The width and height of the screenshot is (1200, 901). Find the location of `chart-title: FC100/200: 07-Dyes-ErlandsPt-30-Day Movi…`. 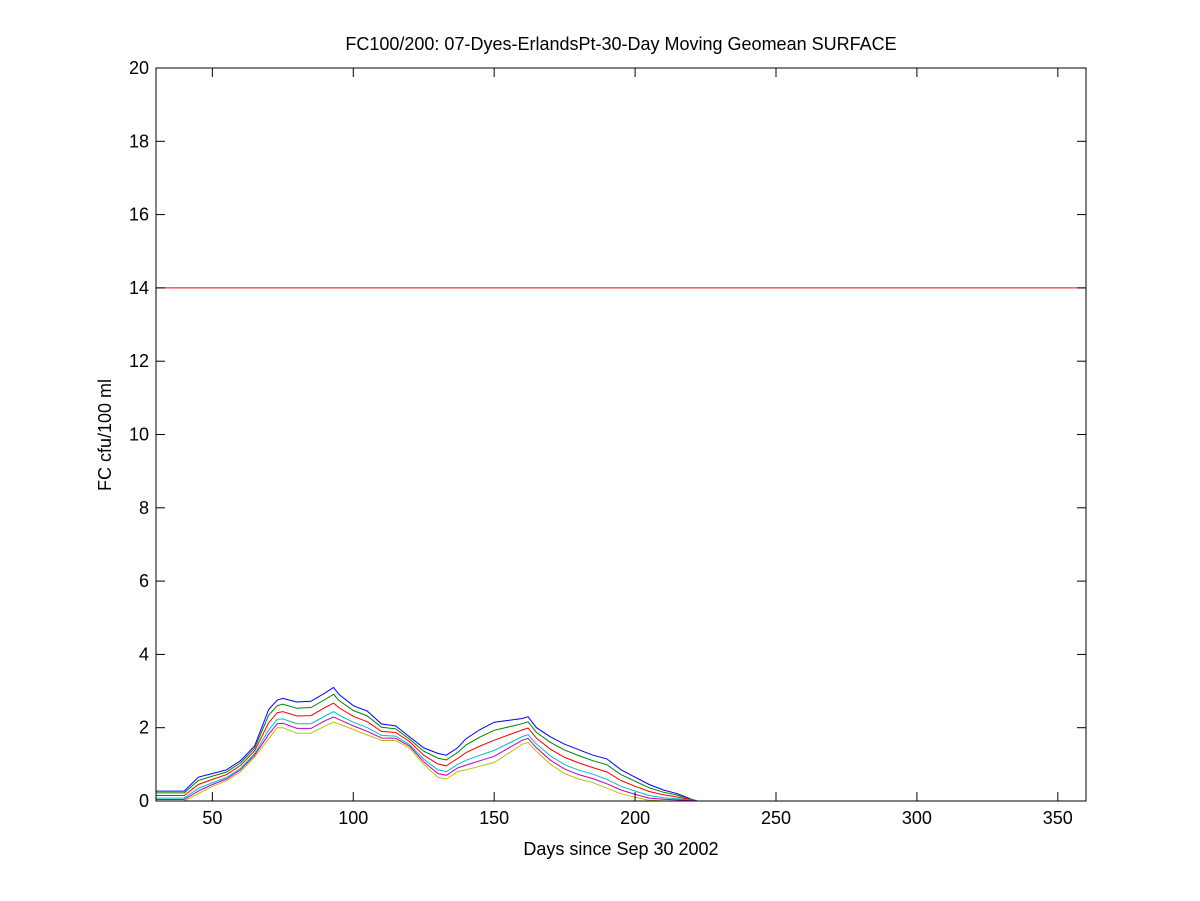

chart-title: FC100/200: 07-Dyes-ErlandsPt-30-Day Movi… is located at coordinates (620, 44).